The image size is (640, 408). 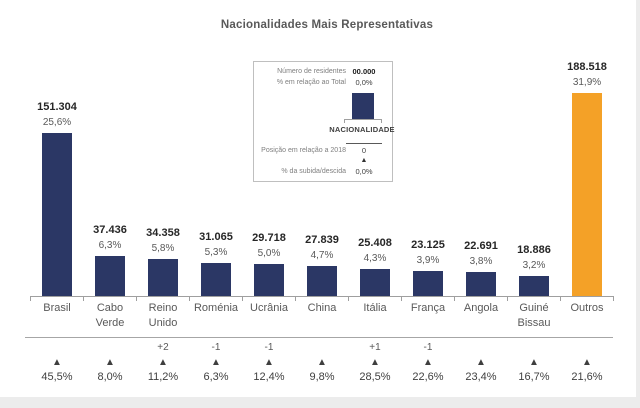 I want to click on percent-label: 4,3%, so click(x=375, y=258).